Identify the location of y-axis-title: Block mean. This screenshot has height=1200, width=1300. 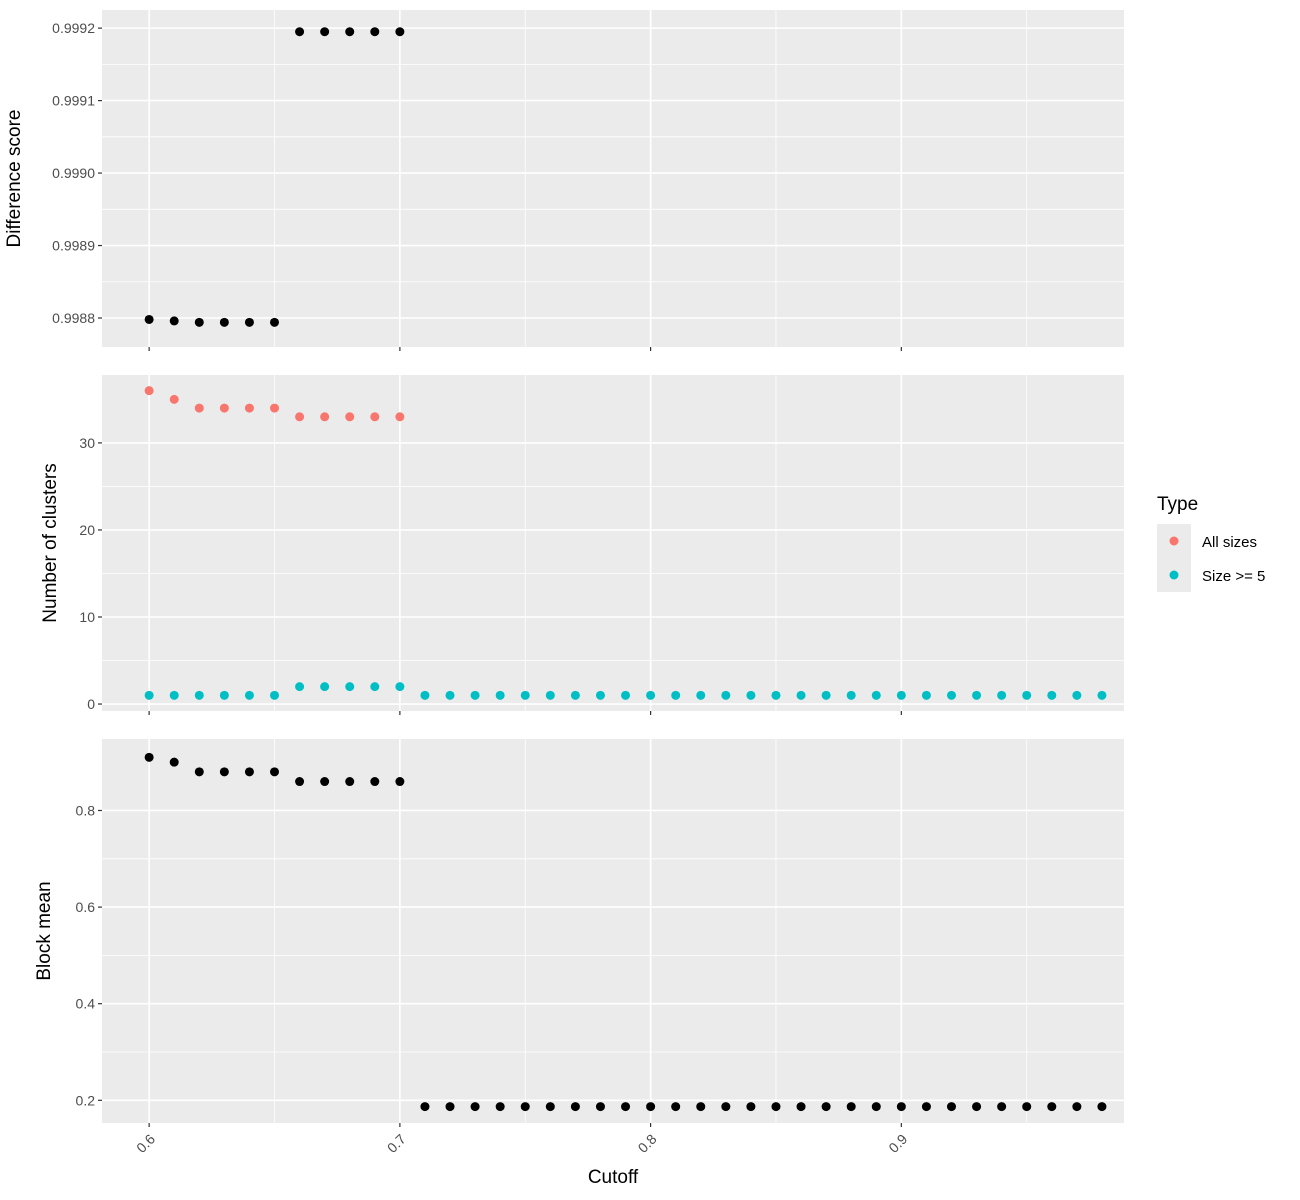
(44, 930).